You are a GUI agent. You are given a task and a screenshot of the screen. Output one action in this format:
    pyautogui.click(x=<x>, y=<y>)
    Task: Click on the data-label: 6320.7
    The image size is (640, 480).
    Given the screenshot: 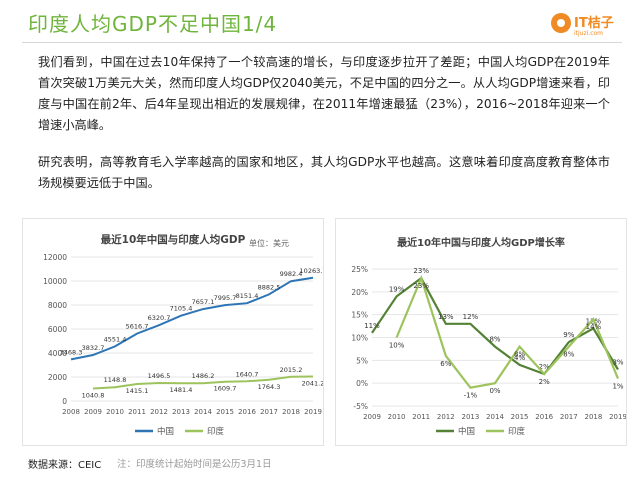 What is the action you would take?
    pyautogui.click(x=159, y=318)
    